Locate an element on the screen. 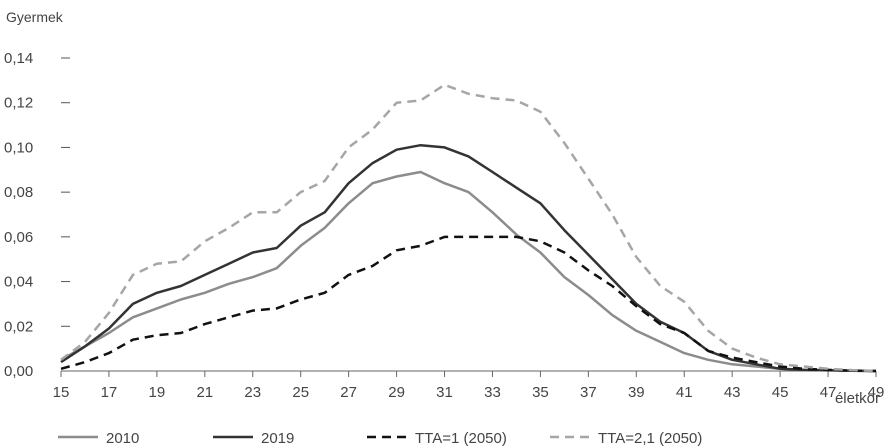  legend-label-4: TTA=2,1 (2050) is located at coordinates (650, 438).